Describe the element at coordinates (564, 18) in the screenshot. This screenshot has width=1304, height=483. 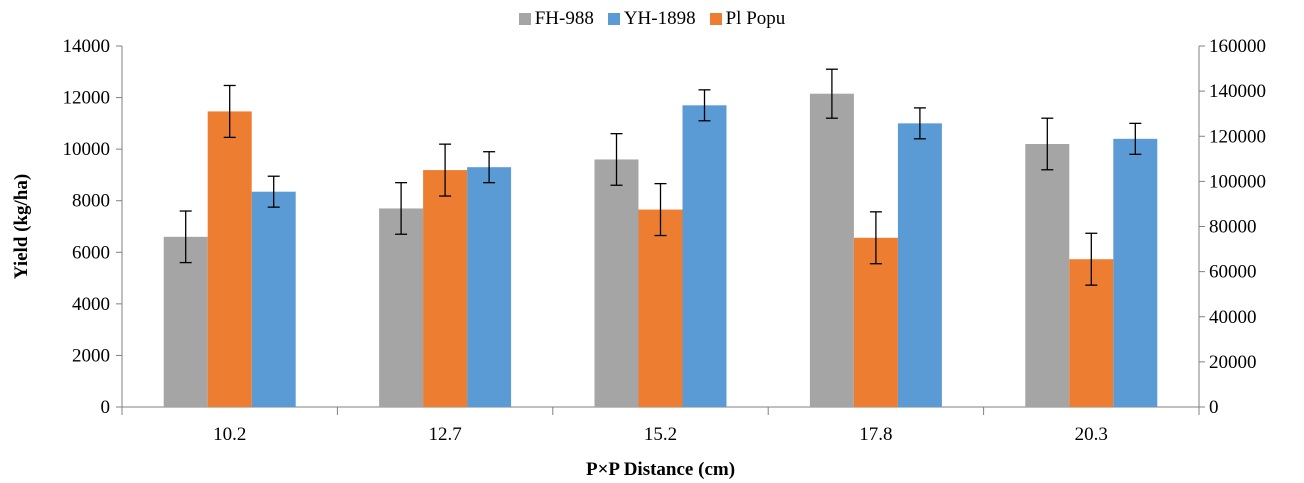
I see `legend-label-fh988: FH-988` at that location.